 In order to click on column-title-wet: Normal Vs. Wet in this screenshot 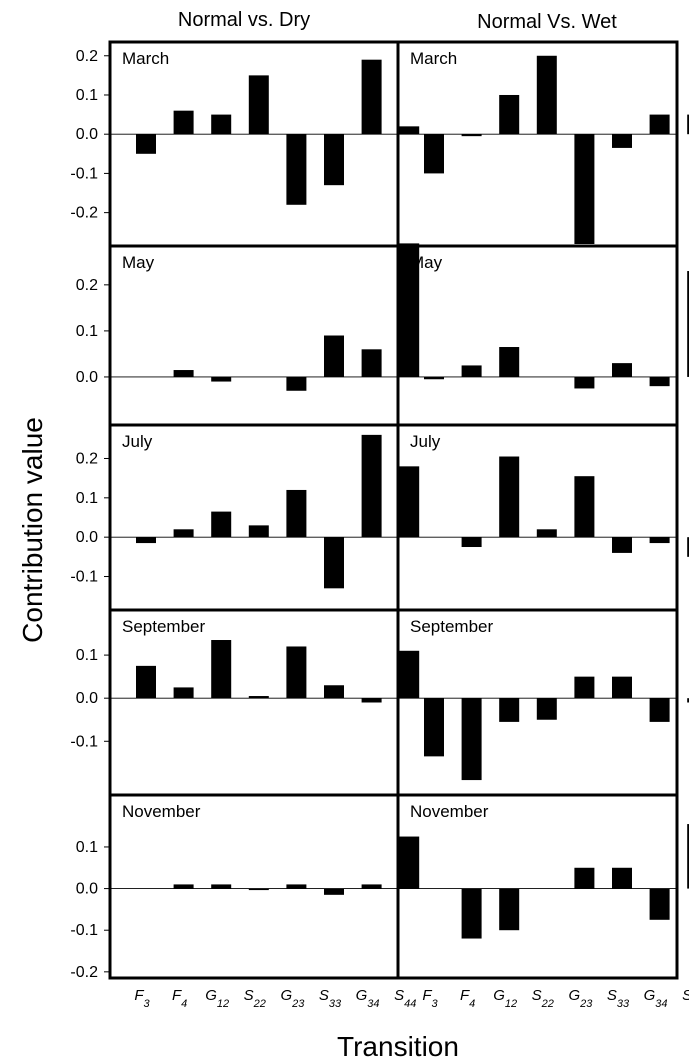, I will do `click(547, 22)`.